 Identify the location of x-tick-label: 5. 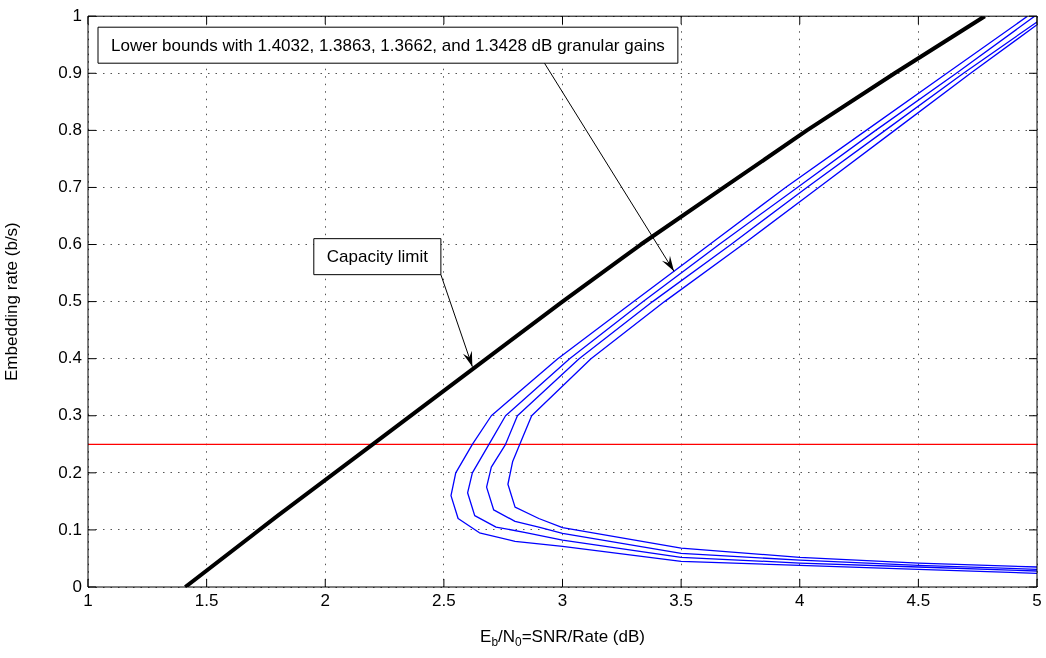
(1037, 600).